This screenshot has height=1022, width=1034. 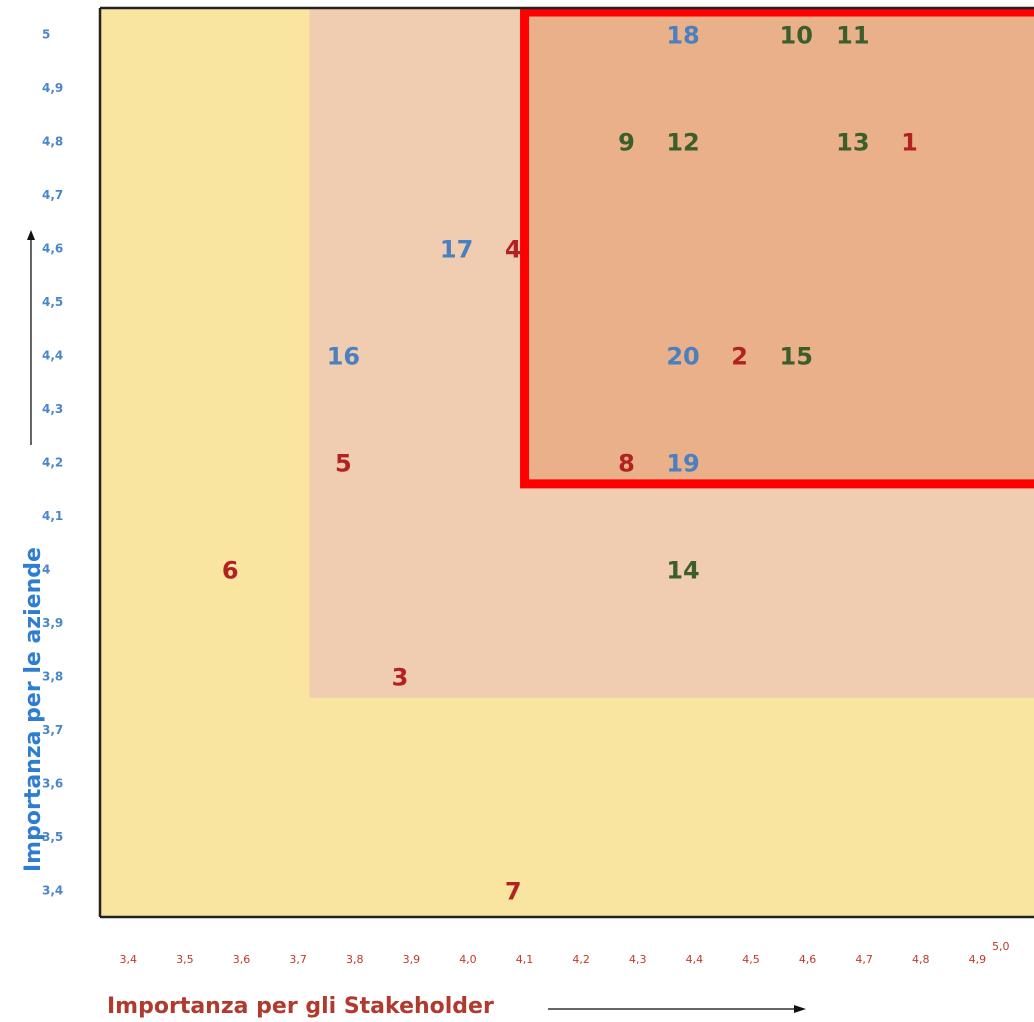 I want to click on x-tick-label: 3,6, so click(x=242, y=959).